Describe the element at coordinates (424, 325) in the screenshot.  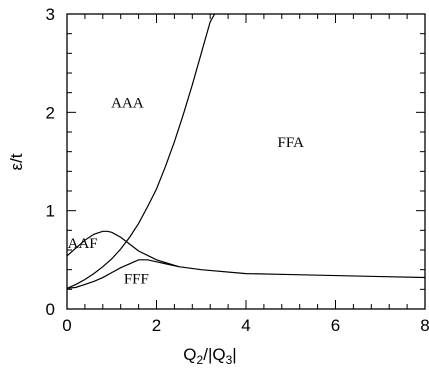
I see `x-tick-label: 8` at that location.